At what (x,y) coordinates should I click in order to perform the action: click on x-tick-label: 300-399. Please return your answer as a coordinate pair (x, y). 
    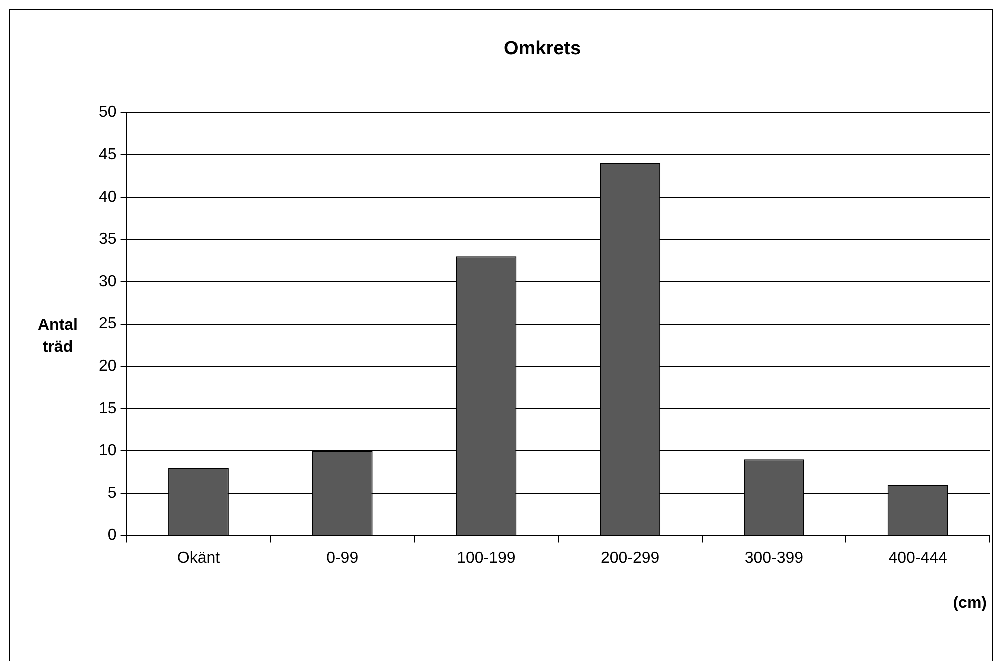
    Looking at the image, I should click on (774, 558).